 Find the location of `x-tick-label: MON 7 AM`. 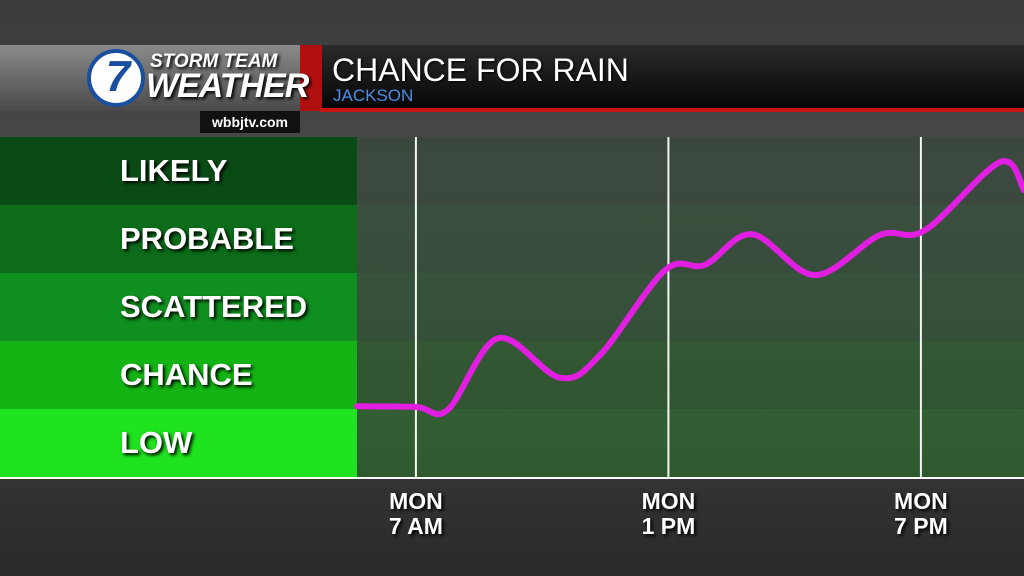

x-tick-label: MON 7 AM is located at coordinates (415, 513).